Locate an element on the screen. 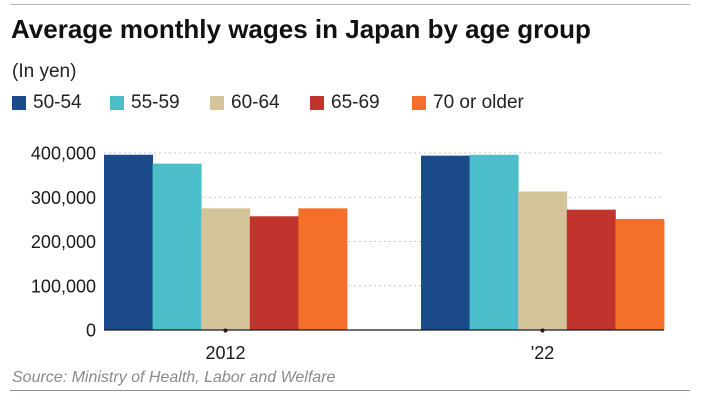 The width and height of the screenshot is (706, 406). axes is located at coordinates (384, 330).